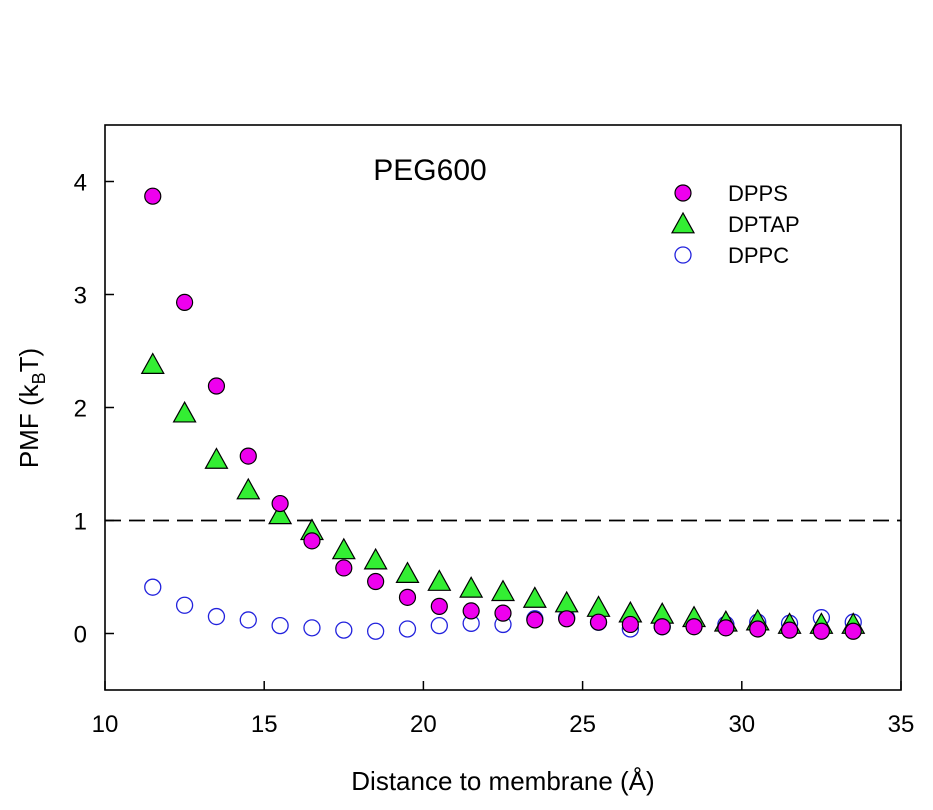 This screenshot has height=810, width=933. I want to click on y-axis-label-subscript: B, so click(39, 378).